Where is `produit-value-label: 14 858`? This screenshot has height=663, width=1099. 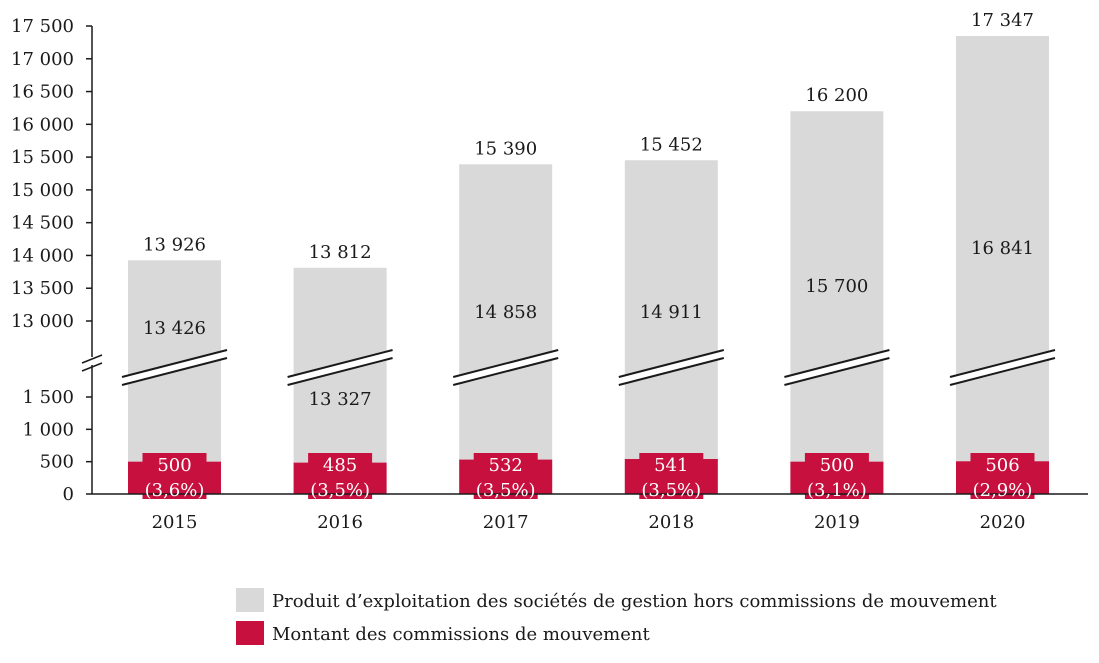 produit-value-label: 14 858 is located at coordinates (505, 312).